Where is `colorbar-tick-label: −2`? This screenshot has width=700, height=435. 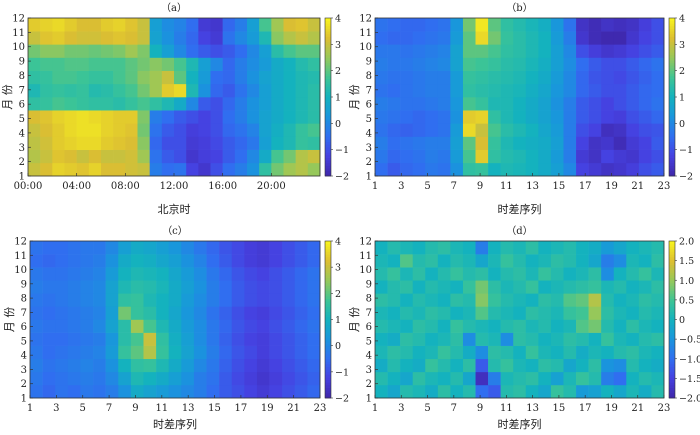 colorbar-tick-label: −2 is located at coordinates (686, 177).